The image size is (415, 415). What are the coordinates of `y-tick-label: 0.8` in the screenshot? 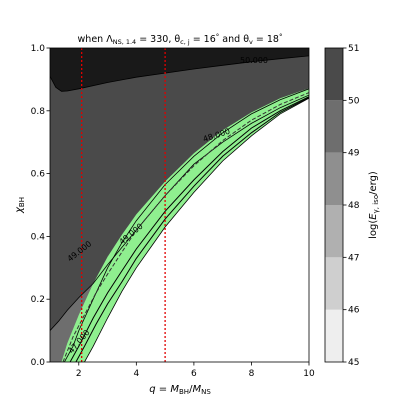 It's located at (38, 112).